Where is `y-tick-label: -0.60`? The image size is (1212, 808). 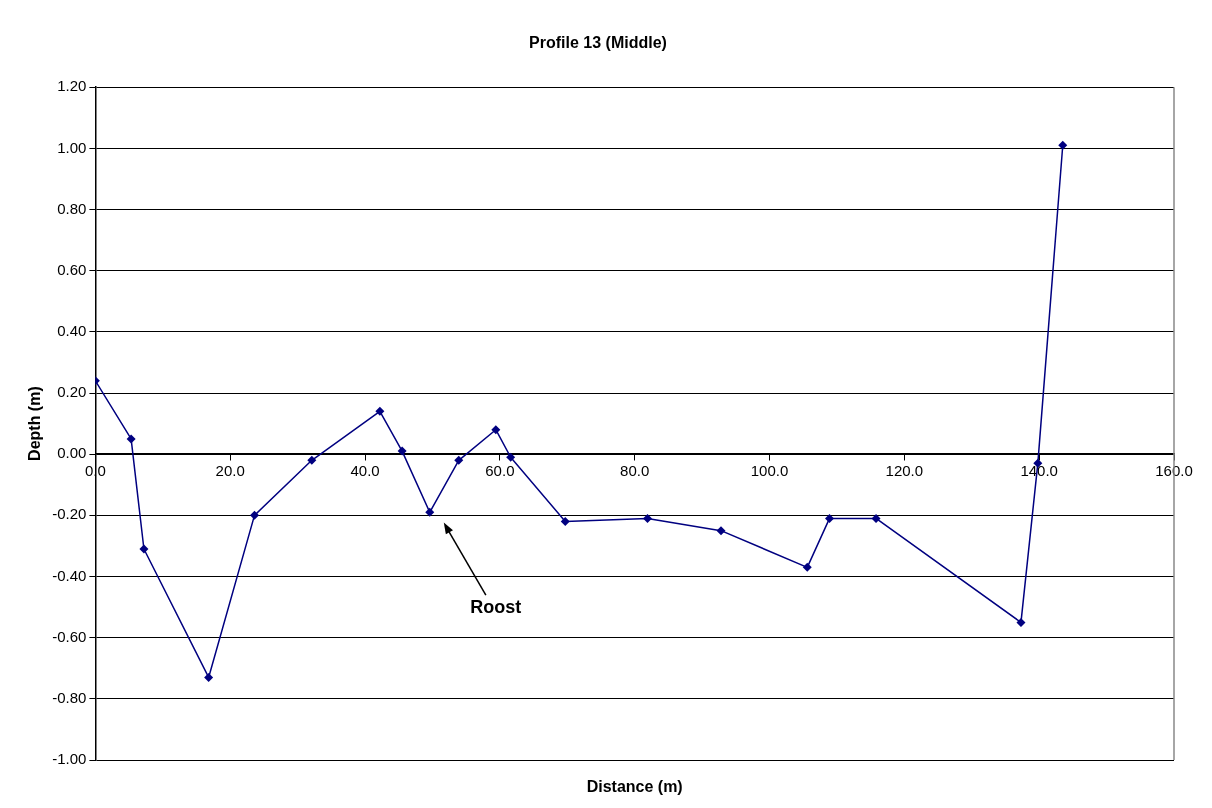
y-tick-label: -0.60 is located at coordinates (69, 636).